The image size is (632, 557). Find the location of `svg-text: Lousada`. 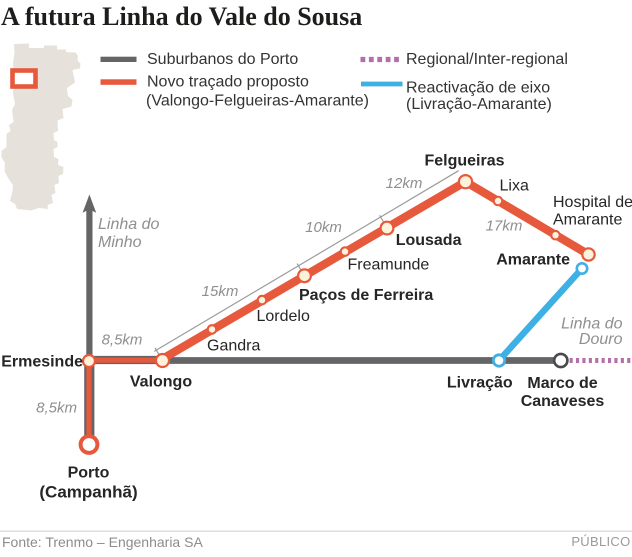

svg-text: Lousada is located at coordinates (429, 240).